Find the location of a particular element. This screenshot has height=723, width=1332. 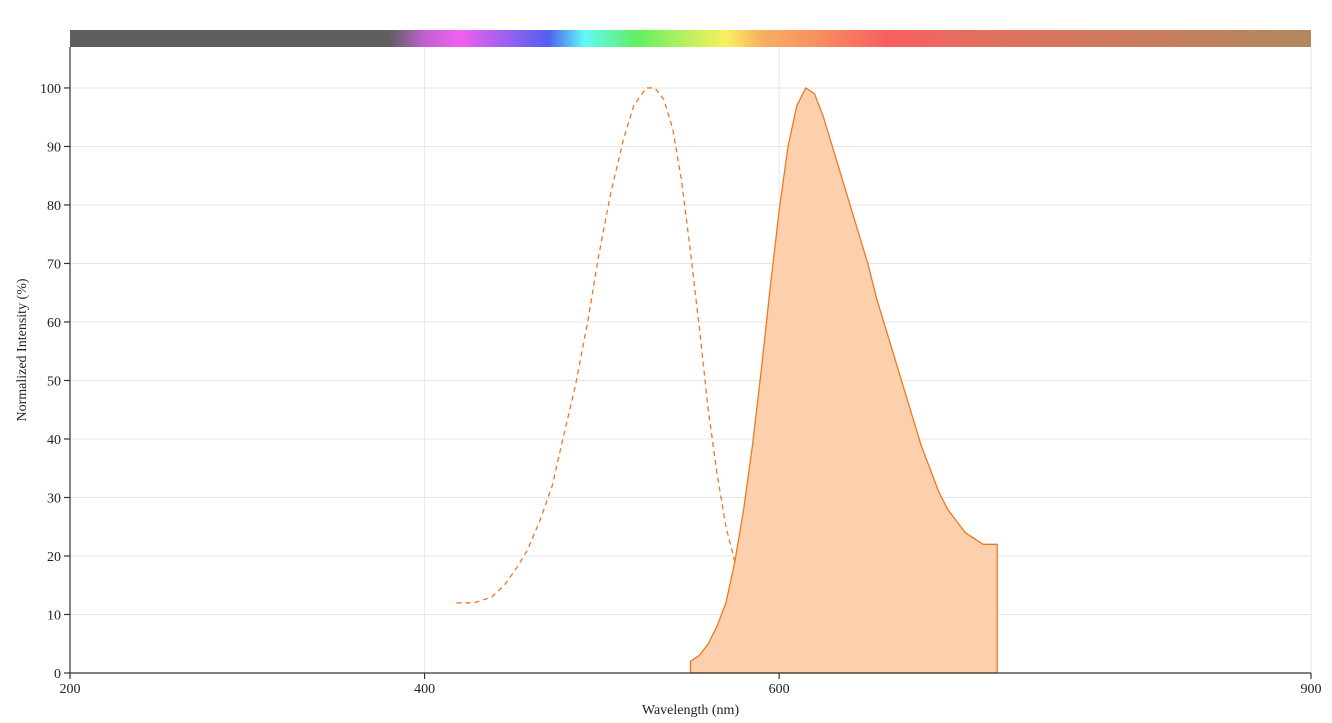

x-tick-label: 400 is located at coordinates (424, 689).